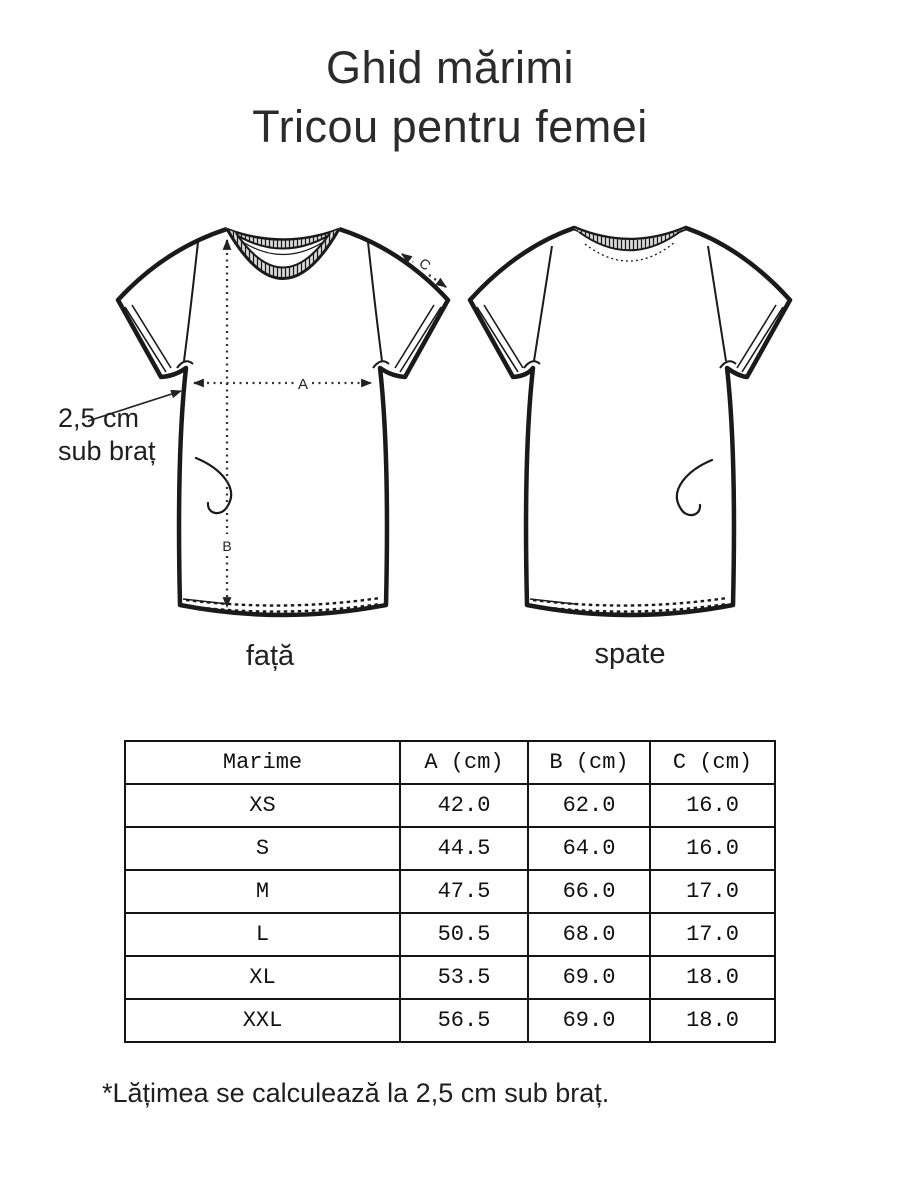 Image resolution: width=900 pixels, height=1200 pixels. I want to click on annotation-line-1: 2,5 cm, so click(99, 418).